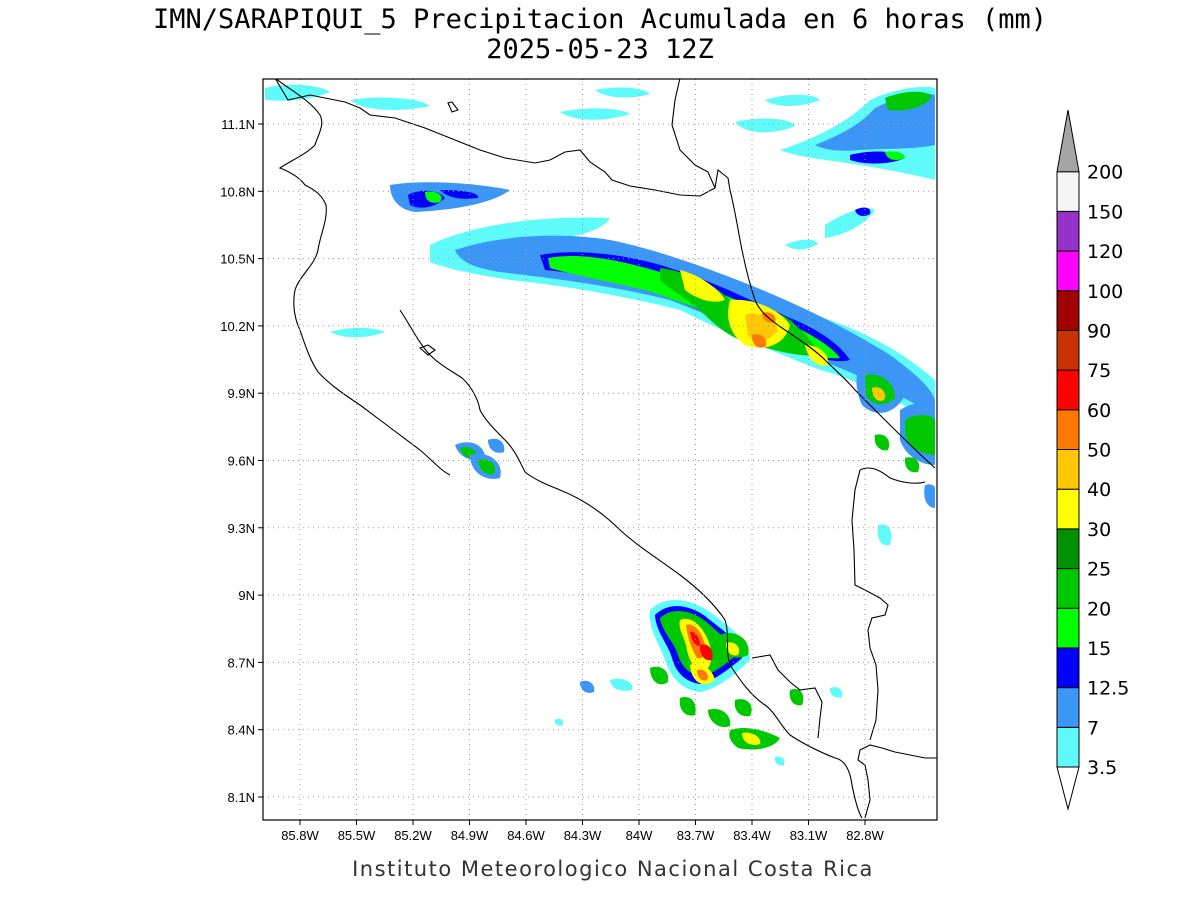  What do you see at coordinates (583, 835) in the screenshot?
I see `lon-tick-label: 84.3W` at bounding box center [583, 835].